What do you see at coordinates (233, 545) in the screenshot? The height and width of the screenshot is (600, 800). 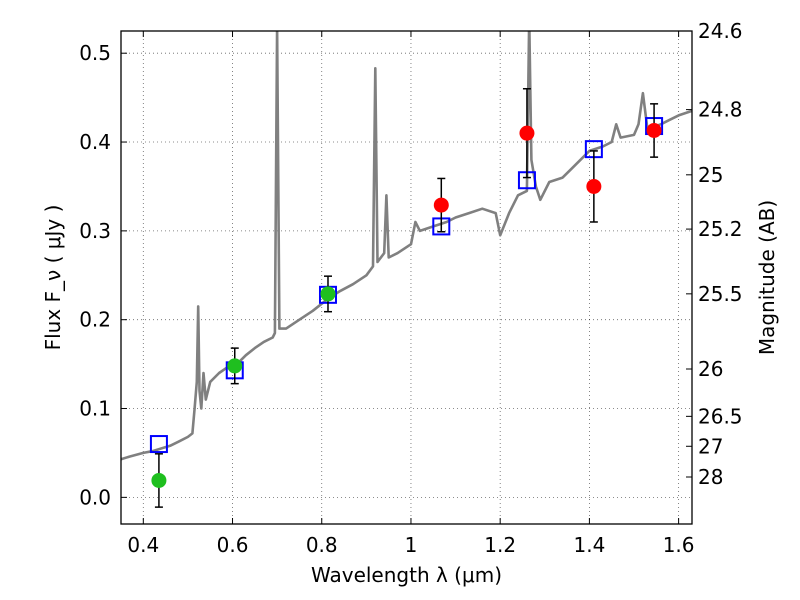 I see `x-tick-label: 0.6` at bounding box center [233, 545].